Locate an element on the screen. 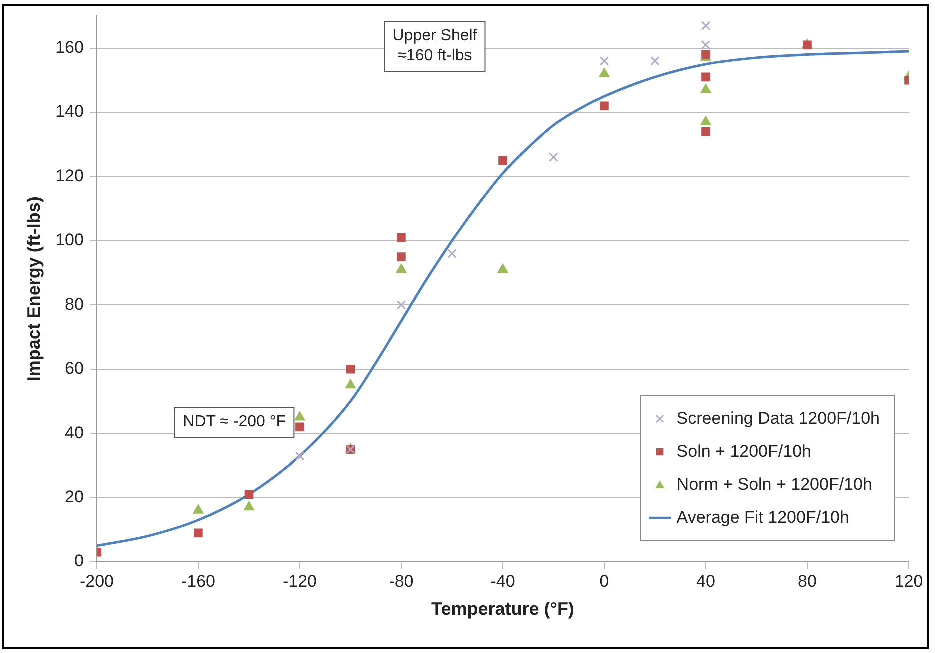  y-tick-label: 80 is located at coordinates (74, 304).